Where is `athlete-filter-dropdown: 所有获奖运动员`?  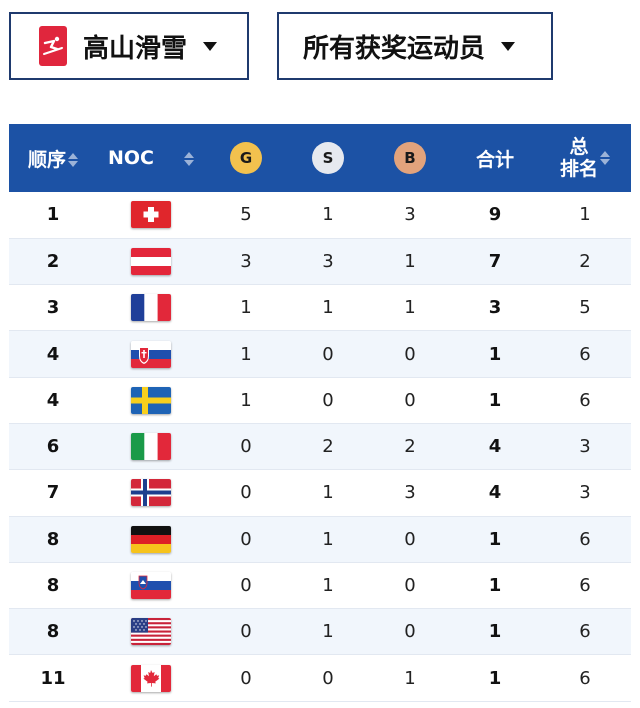
athlete-filter-dropdown: 所有获奖运动员 is located at coordinates (415, 46).